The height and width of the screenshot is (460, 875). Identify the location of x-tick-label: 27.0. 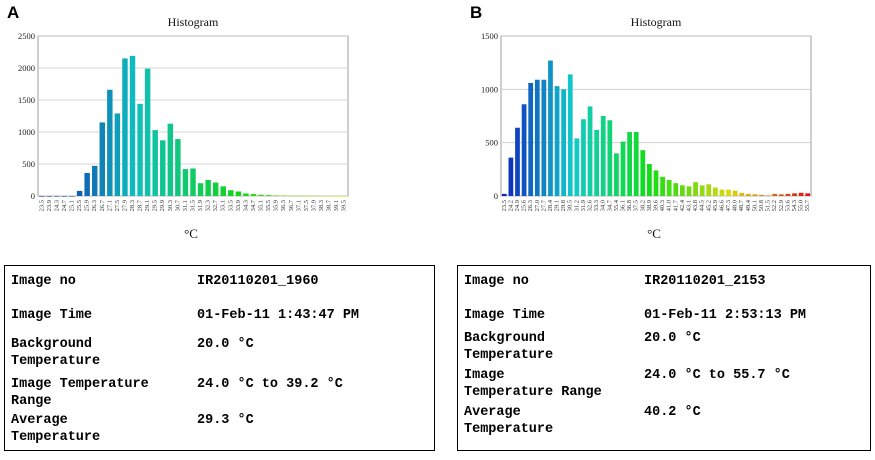
(537, 205).